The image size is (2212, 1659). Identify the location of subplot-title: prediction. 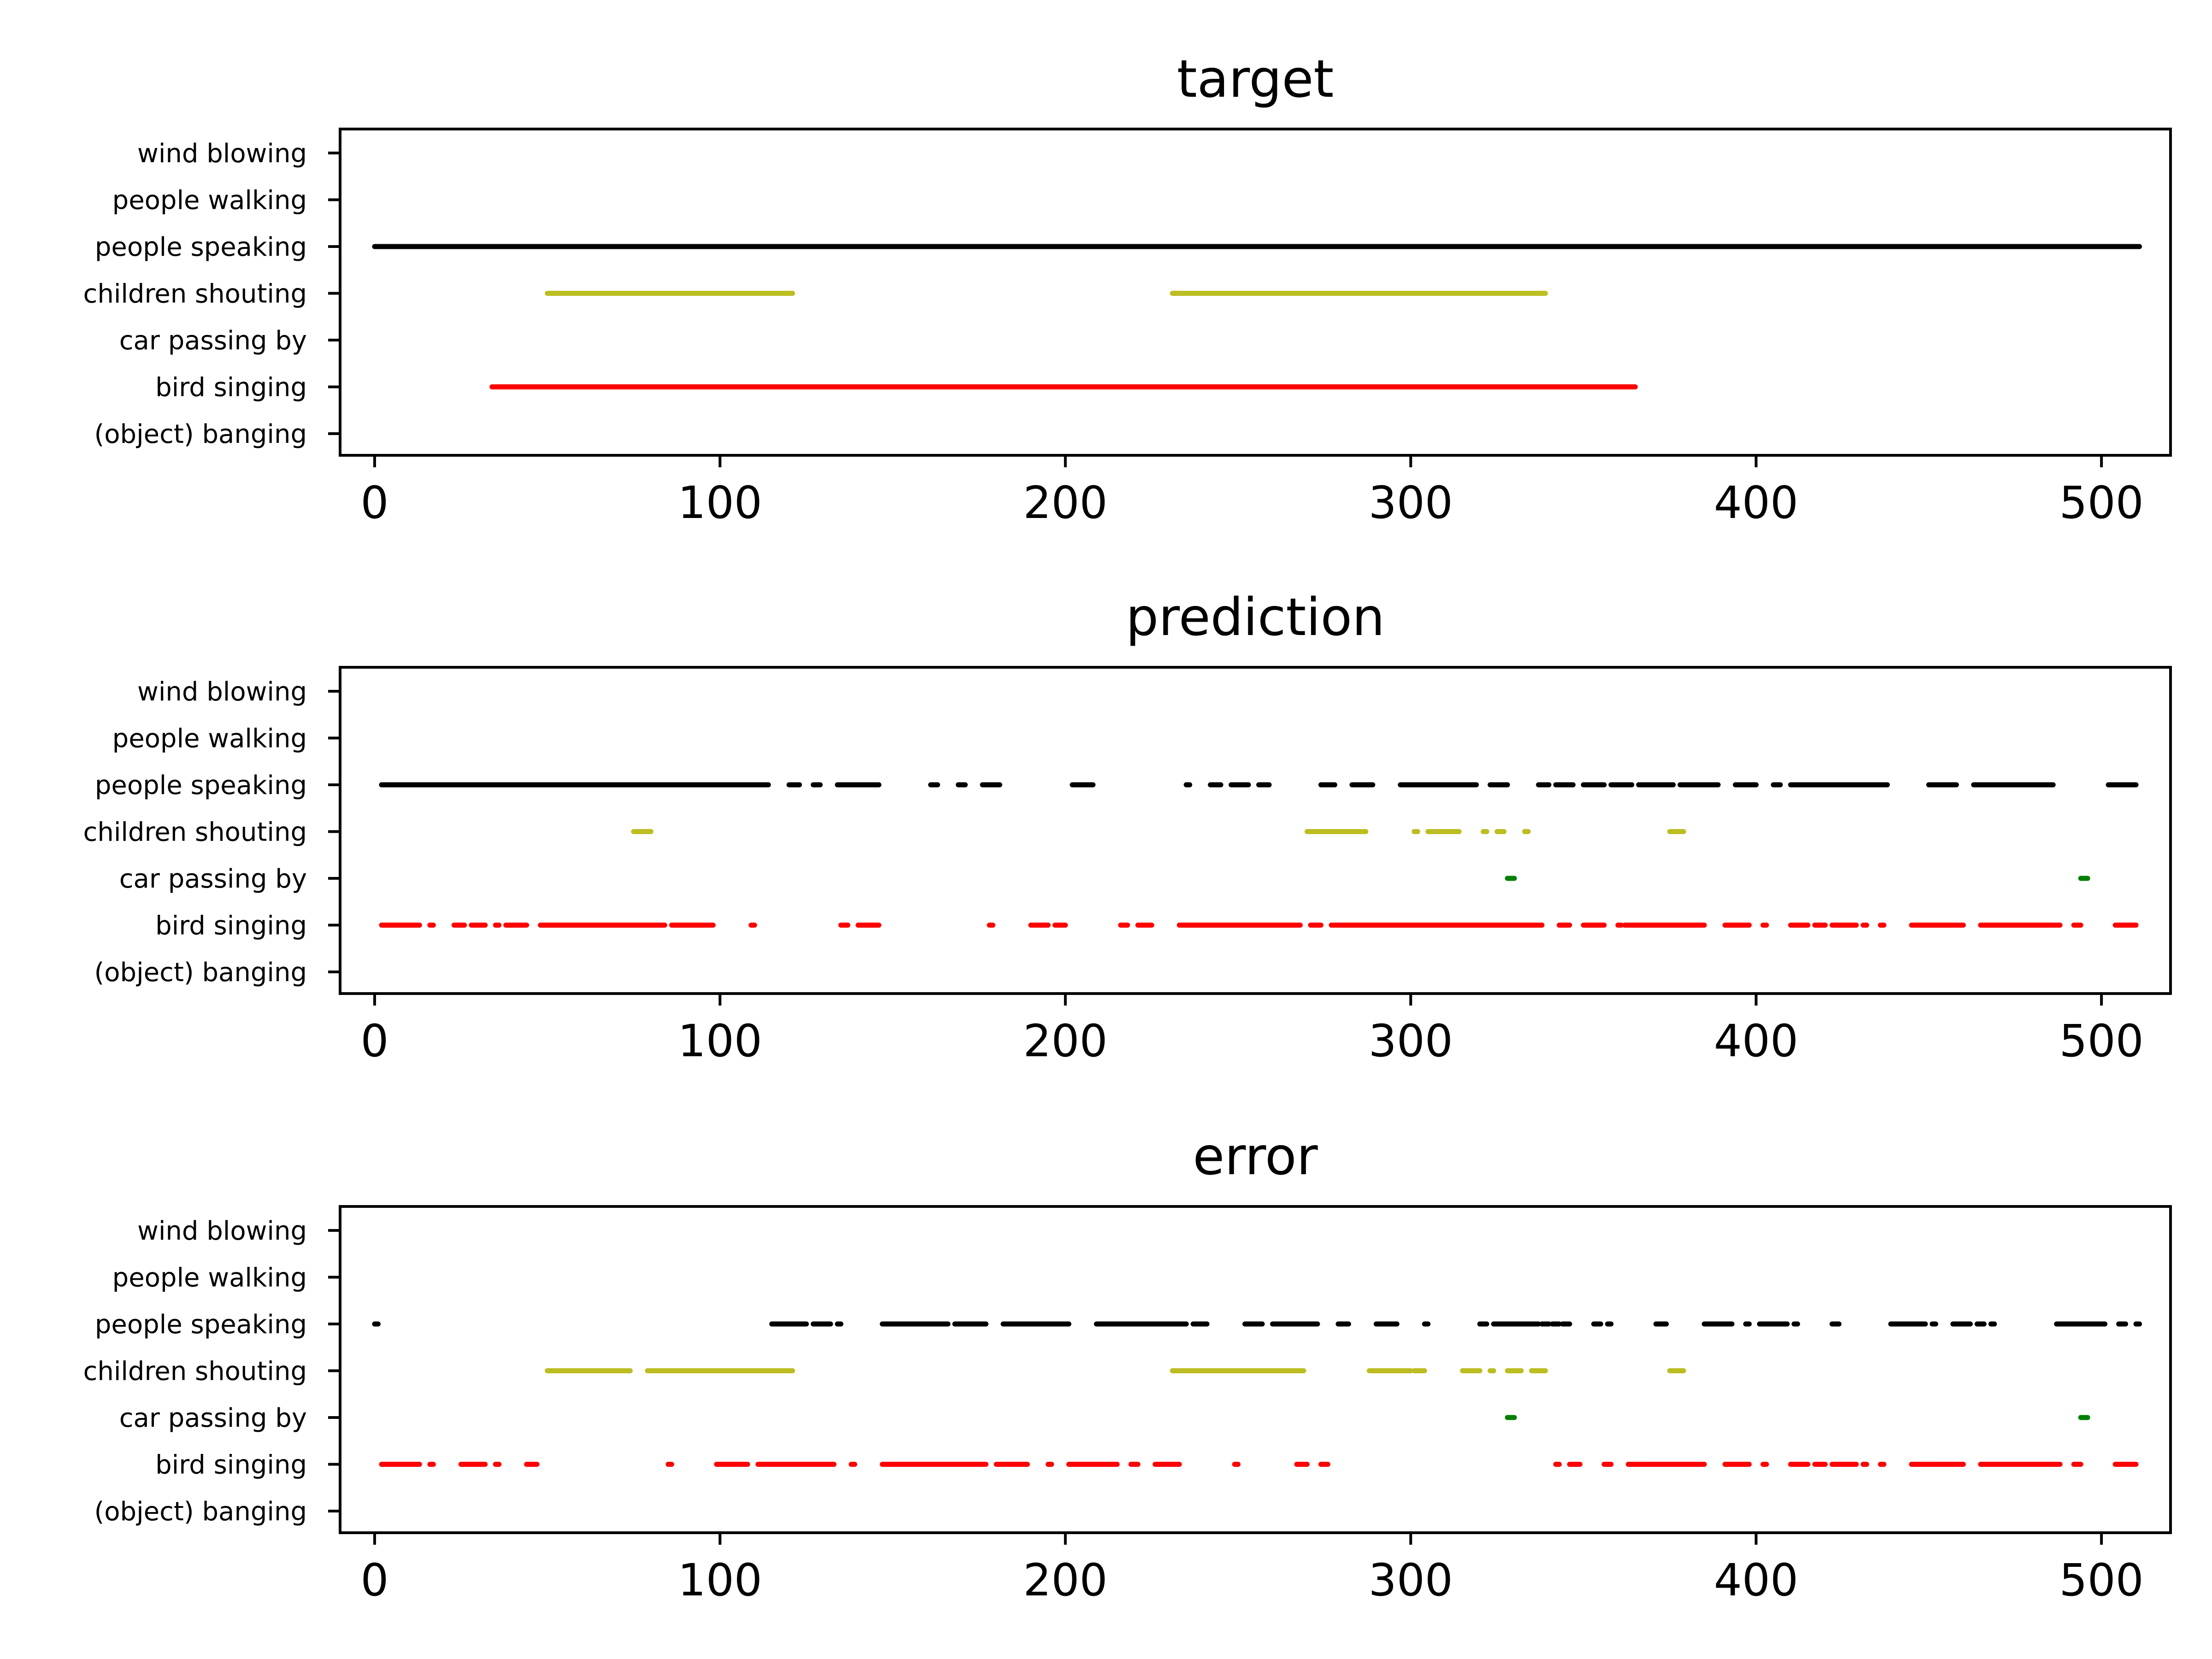
(1255, 617).